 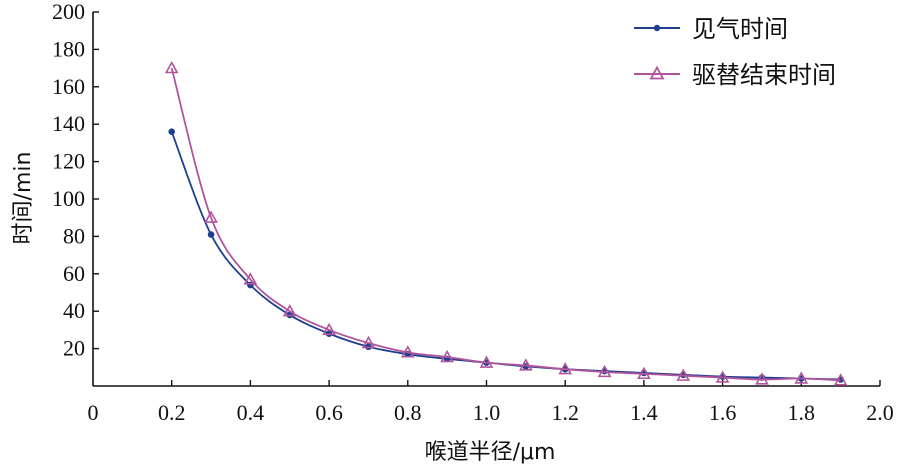 What do you see at coordinates (735, 52) in the screenshot?
I see `legend: 见气时间 驱替结束时间` at bounding box center [735, 52].